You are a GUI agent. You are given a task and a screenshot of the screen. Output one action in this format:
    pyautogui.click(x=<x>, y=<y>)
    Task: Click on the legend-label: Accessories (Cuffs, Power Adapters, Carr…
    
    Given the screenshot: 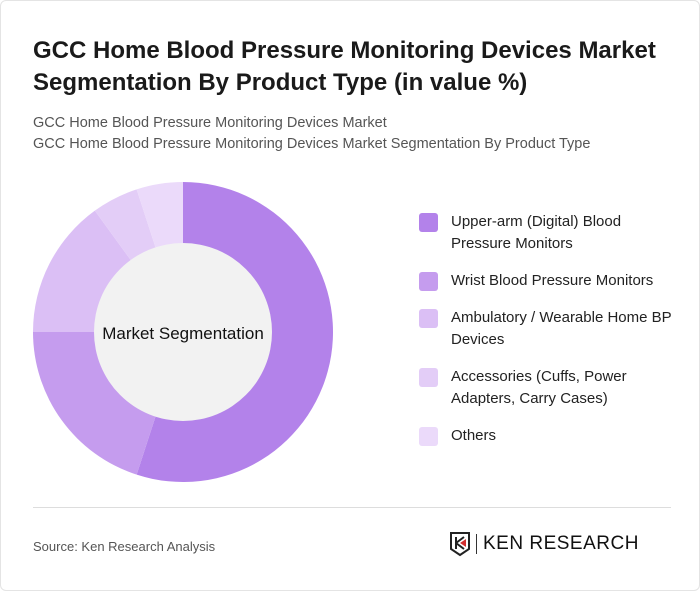 What is the action you would take?
    pyautogui.click(x=539, y=387)
    